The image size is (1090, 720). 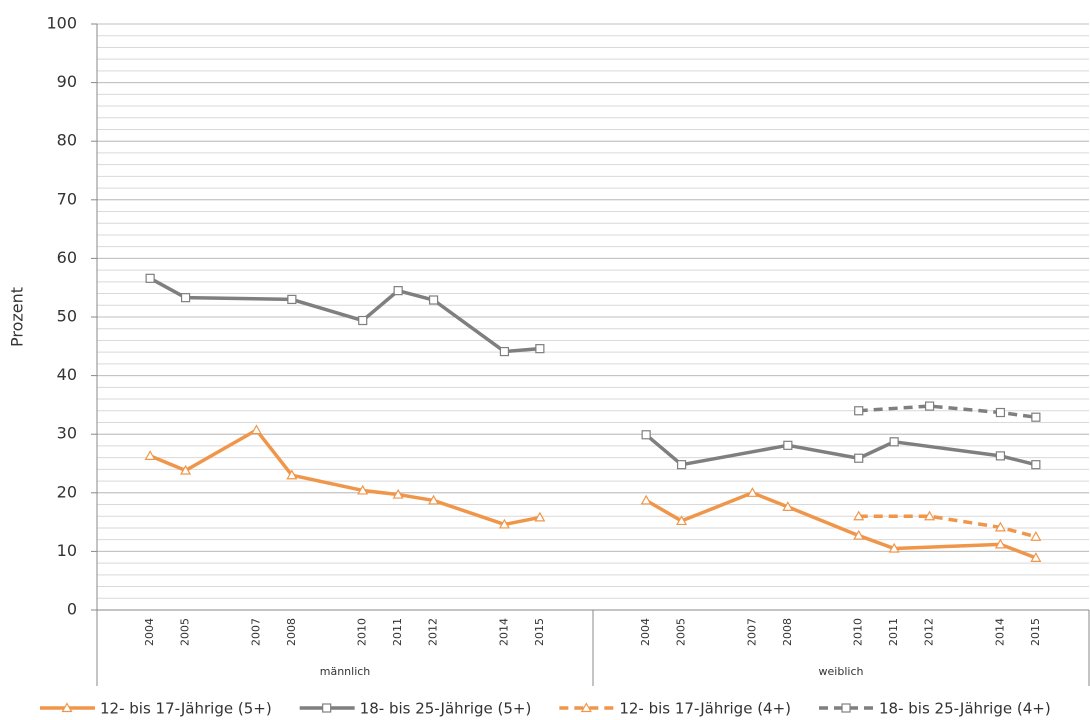 I want to click on y-tick-label: 80, so click(x=67, y=140).